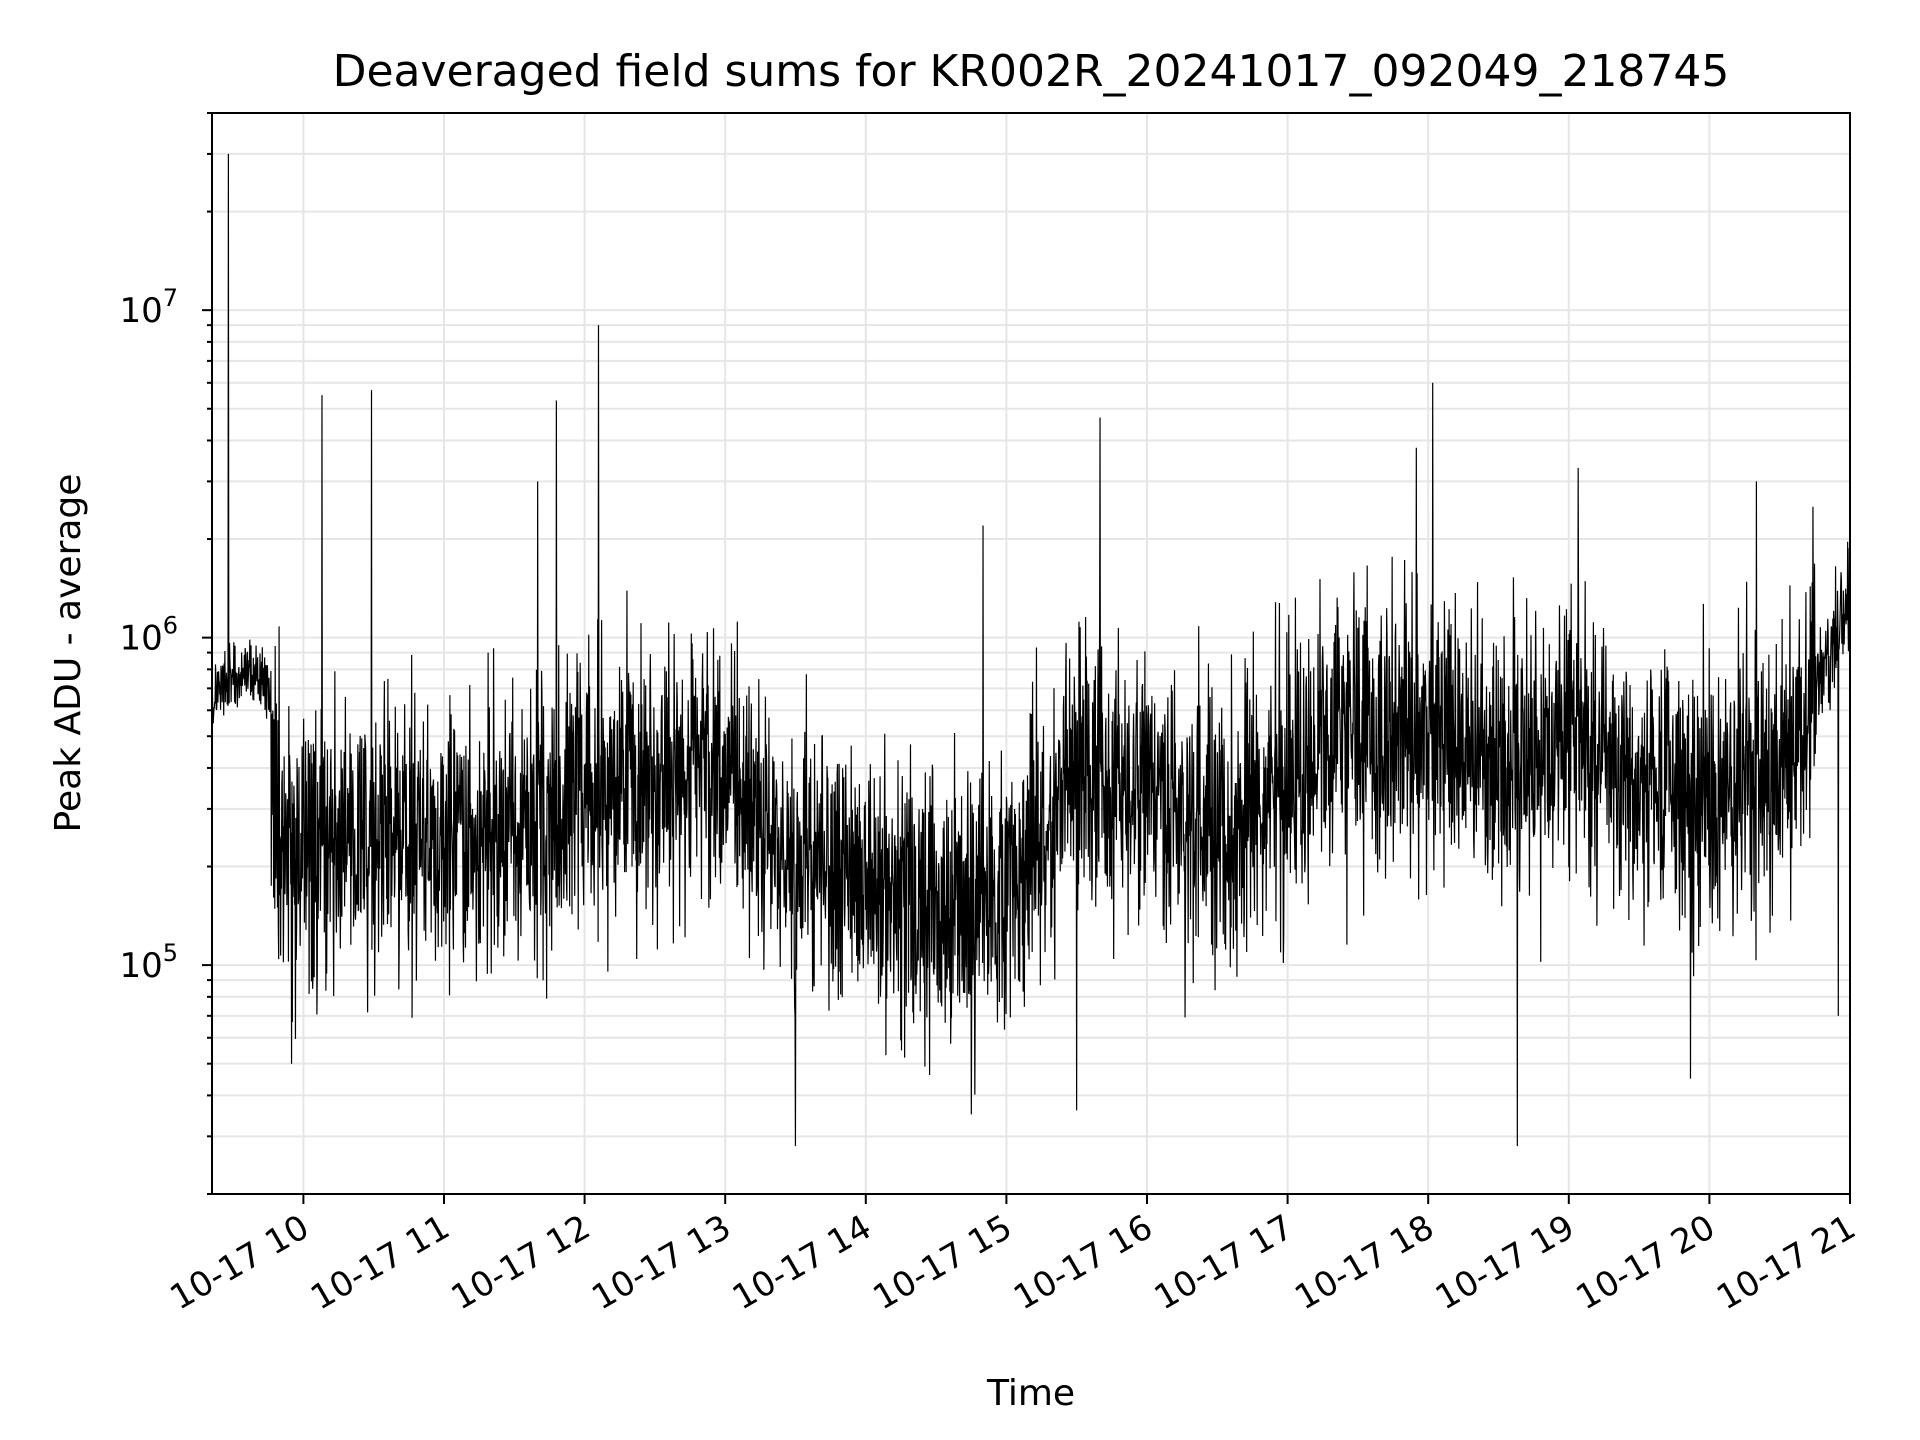 The height and width of the screenshot is (1440, 1920). What do you see at coordinates (68, 653) in the screenshot?
I see `y-axis-label: Peak ADU - average` at bounding box center [68, 653].